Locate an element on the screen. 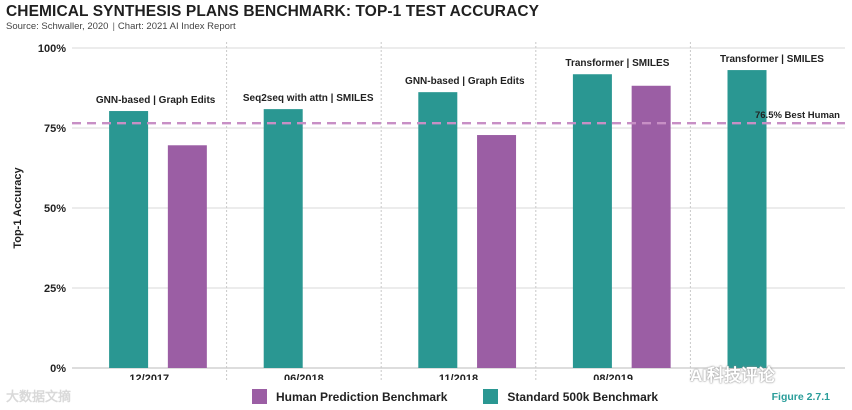 This screenshot has width=852, height=410. legend-swatch-human is located at coordinates (259, 396).